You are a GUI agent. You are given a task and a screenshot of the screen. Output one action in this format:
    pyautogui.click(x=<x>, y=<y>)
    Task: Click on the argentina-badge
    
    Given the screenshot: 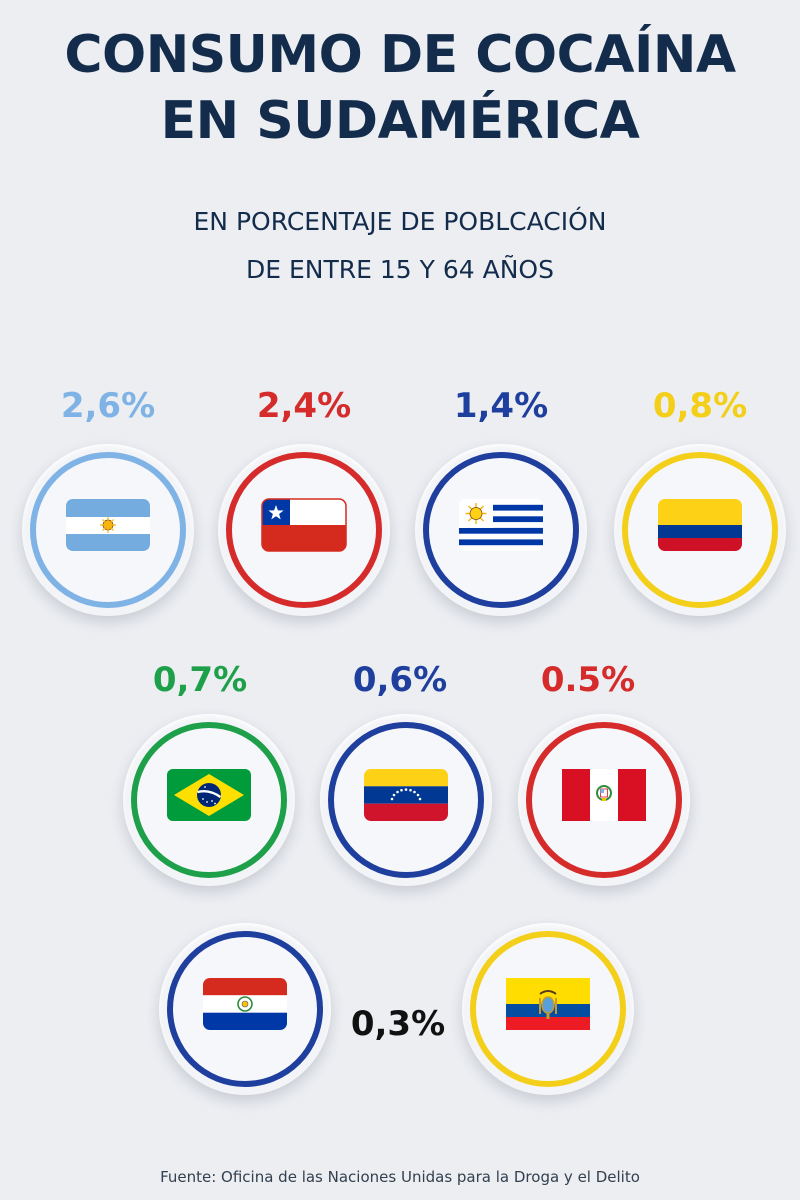 What is the action you would take?
    pyautogui.click(x=108, y=530)
    